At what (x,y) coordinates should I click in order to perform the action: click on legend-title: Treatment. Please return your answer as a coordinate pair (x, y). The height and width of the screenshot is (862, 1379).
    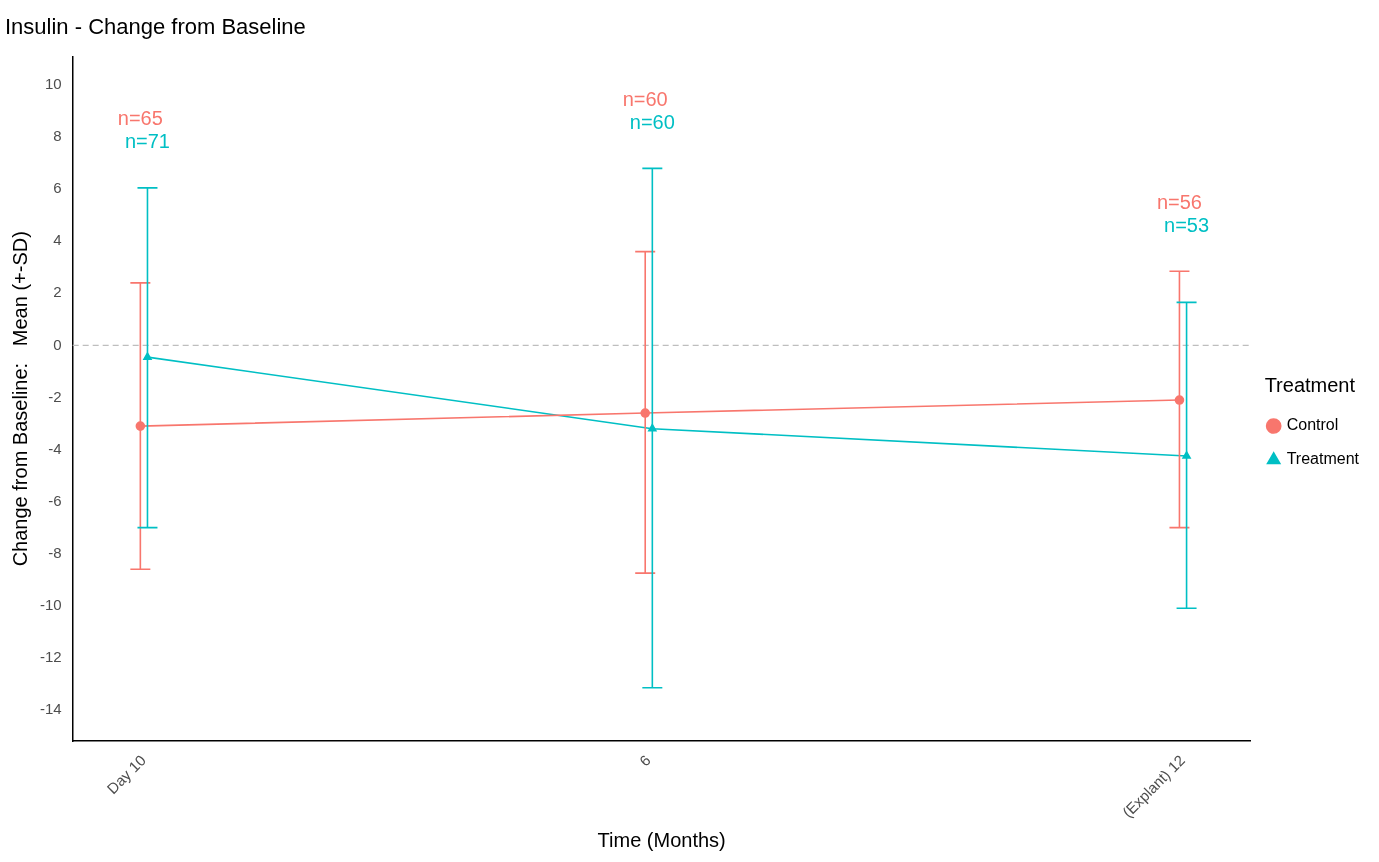
    Looking at the image, I should click on (1310, 384).